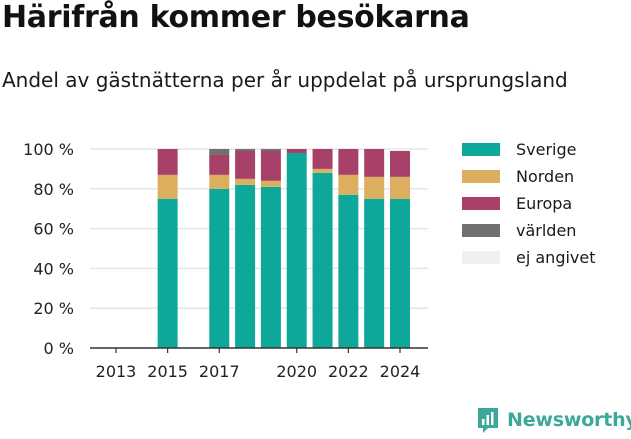  Describe the element at coordinates (53, 308) in the screenshot. I see `y-tick-label: 20 %` at that location.